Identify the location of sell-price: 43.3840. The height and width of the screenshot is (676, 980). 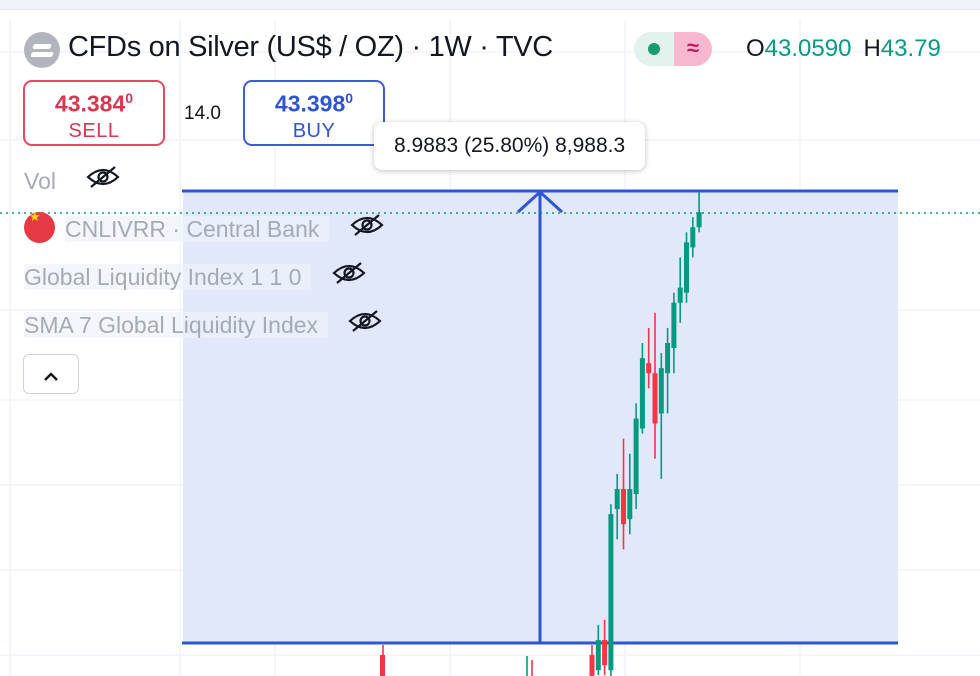
(94, 103).